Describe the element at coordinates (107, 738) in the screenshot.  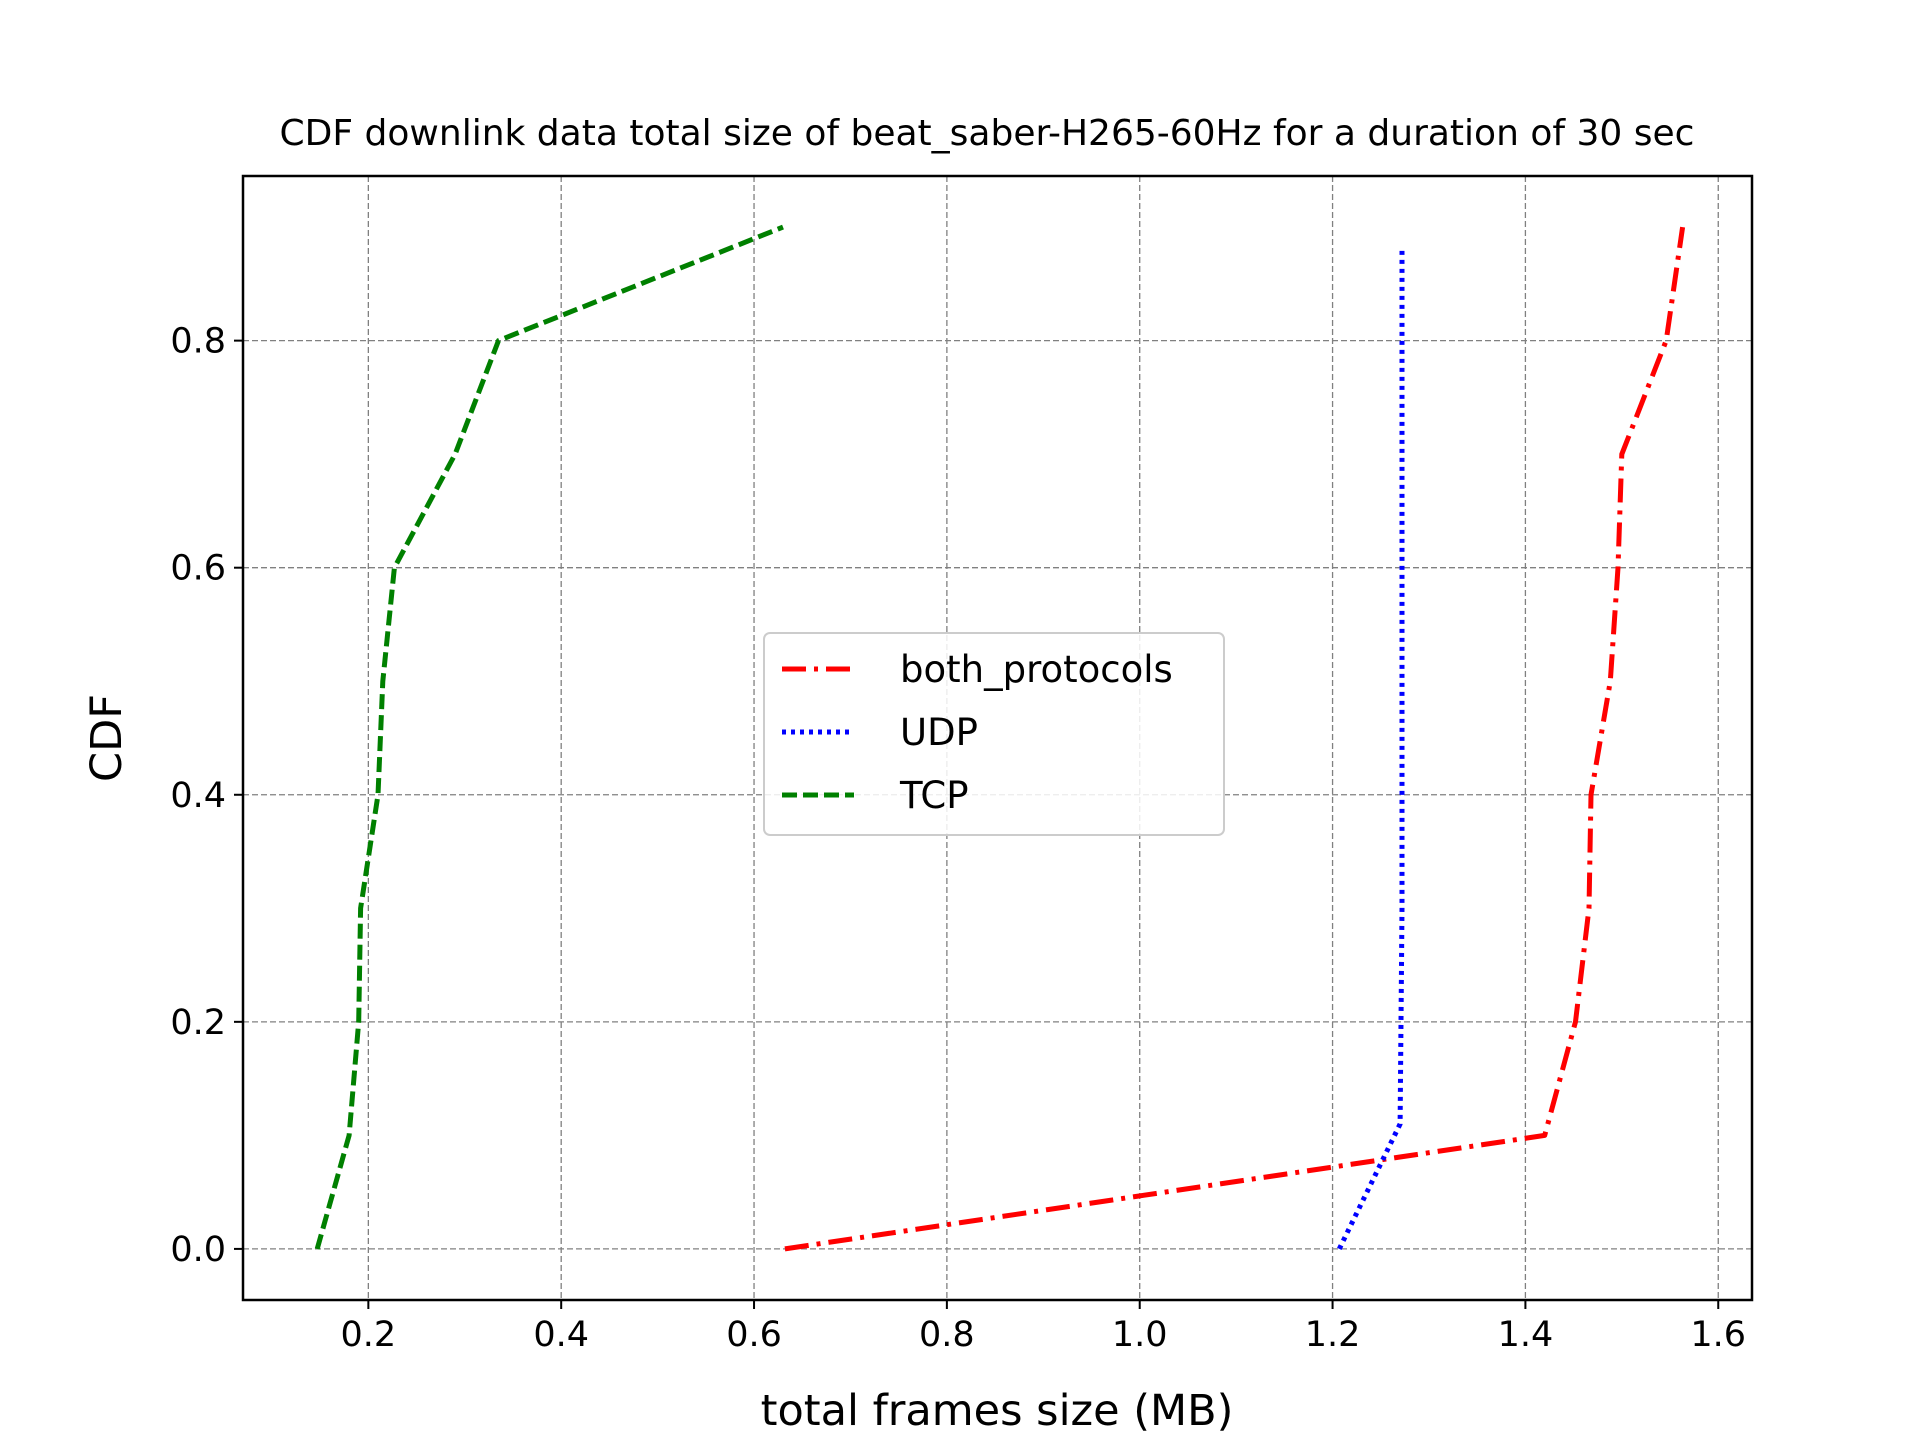
I see `y-axis-label: CDF` at that location.